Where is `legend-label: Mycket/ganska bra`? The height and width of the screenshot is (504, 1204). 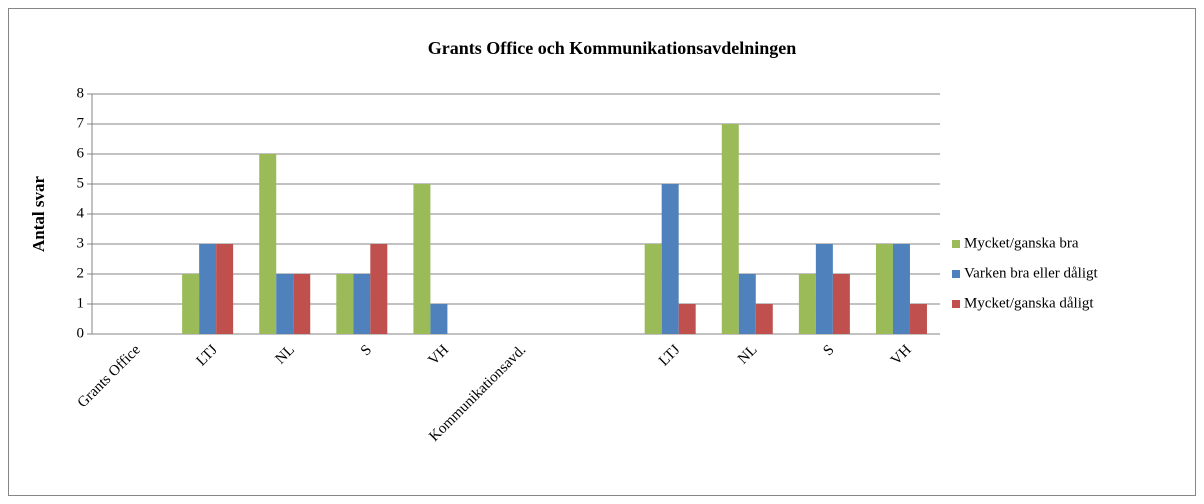
legend-label: Mycket/ganska bra is located at coordinates (1021, 243).